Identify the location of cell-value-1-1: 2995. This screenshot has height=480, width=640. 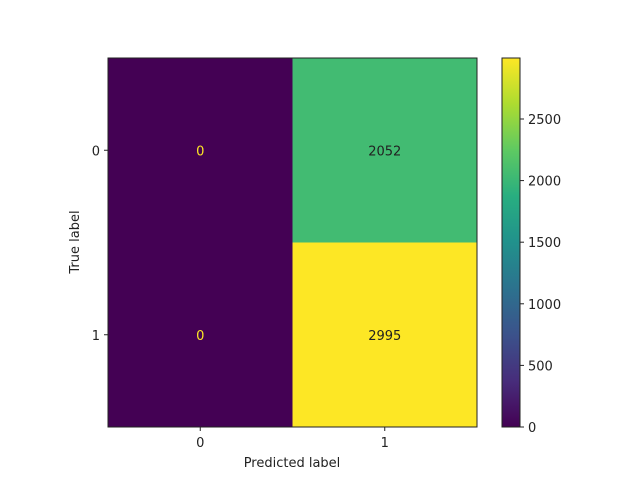
(384, 336).